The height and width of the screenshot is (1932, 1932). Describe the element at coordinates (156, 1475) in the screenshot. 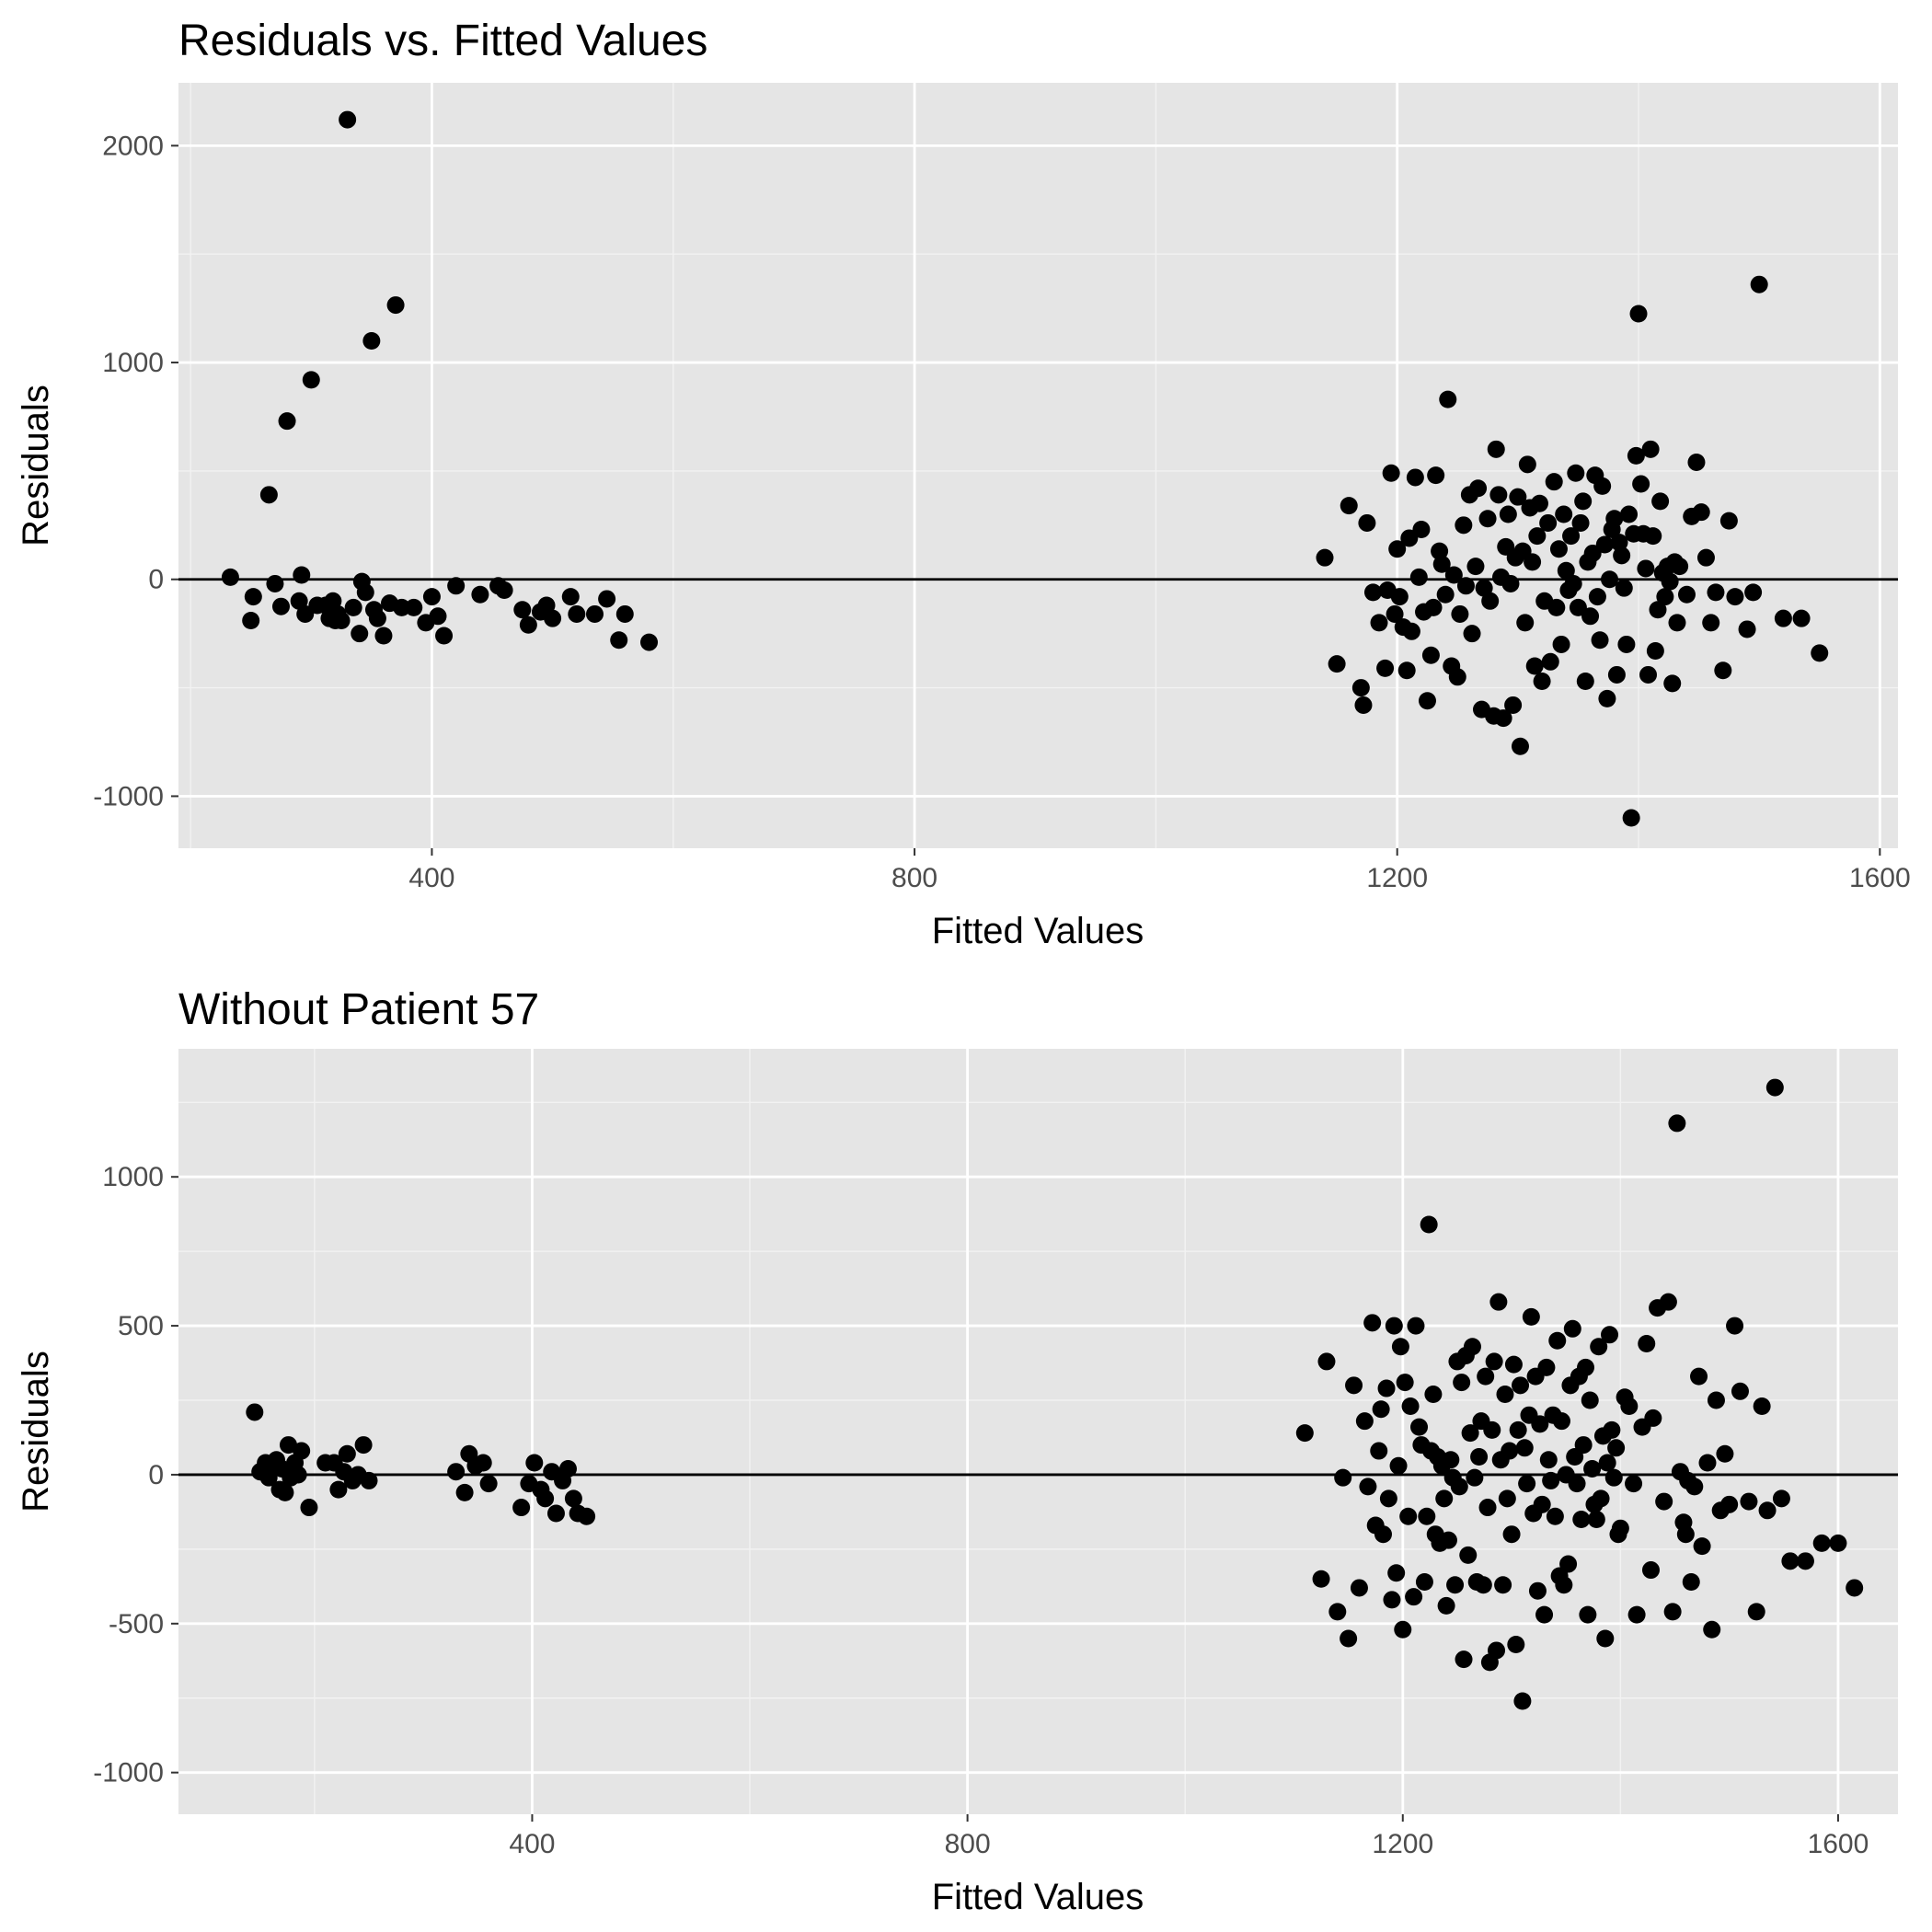

I see `y-tick-label: 0` at that location.